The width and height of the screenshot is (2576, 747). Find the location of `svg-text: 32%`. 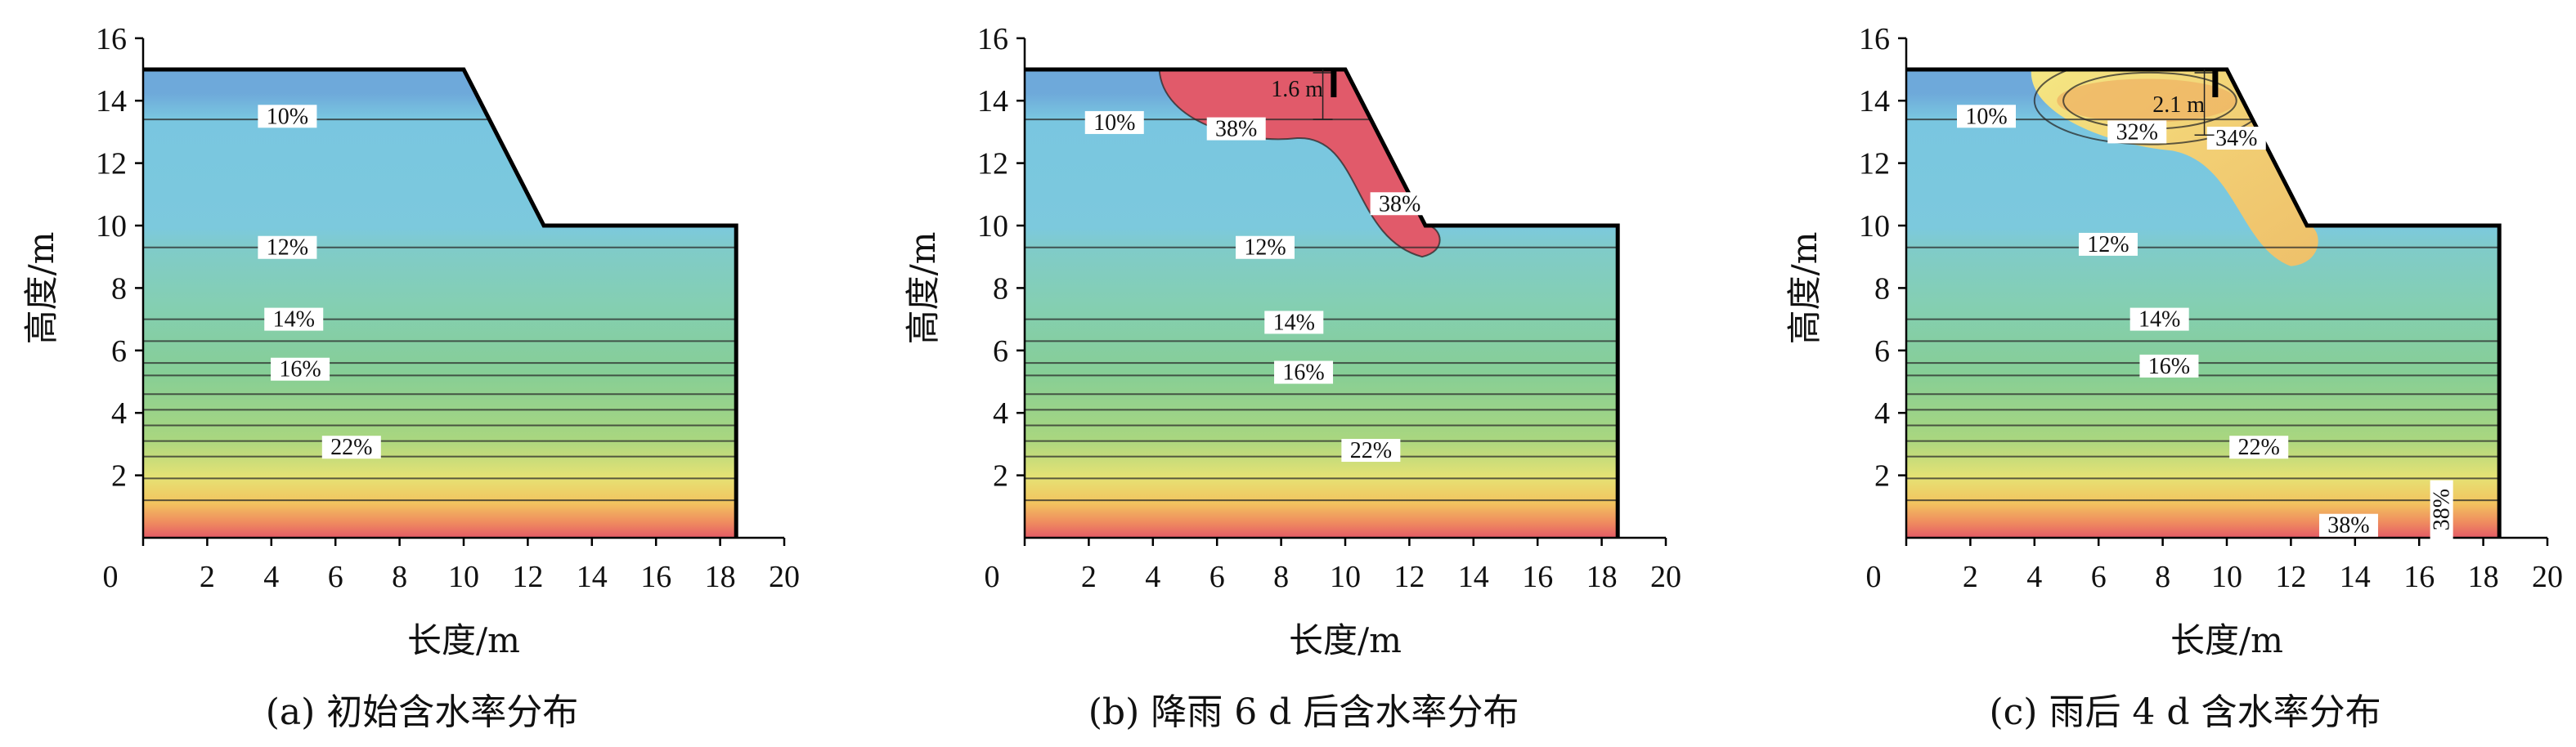

svg-text: 32% is located at coordinates (2137, 132).